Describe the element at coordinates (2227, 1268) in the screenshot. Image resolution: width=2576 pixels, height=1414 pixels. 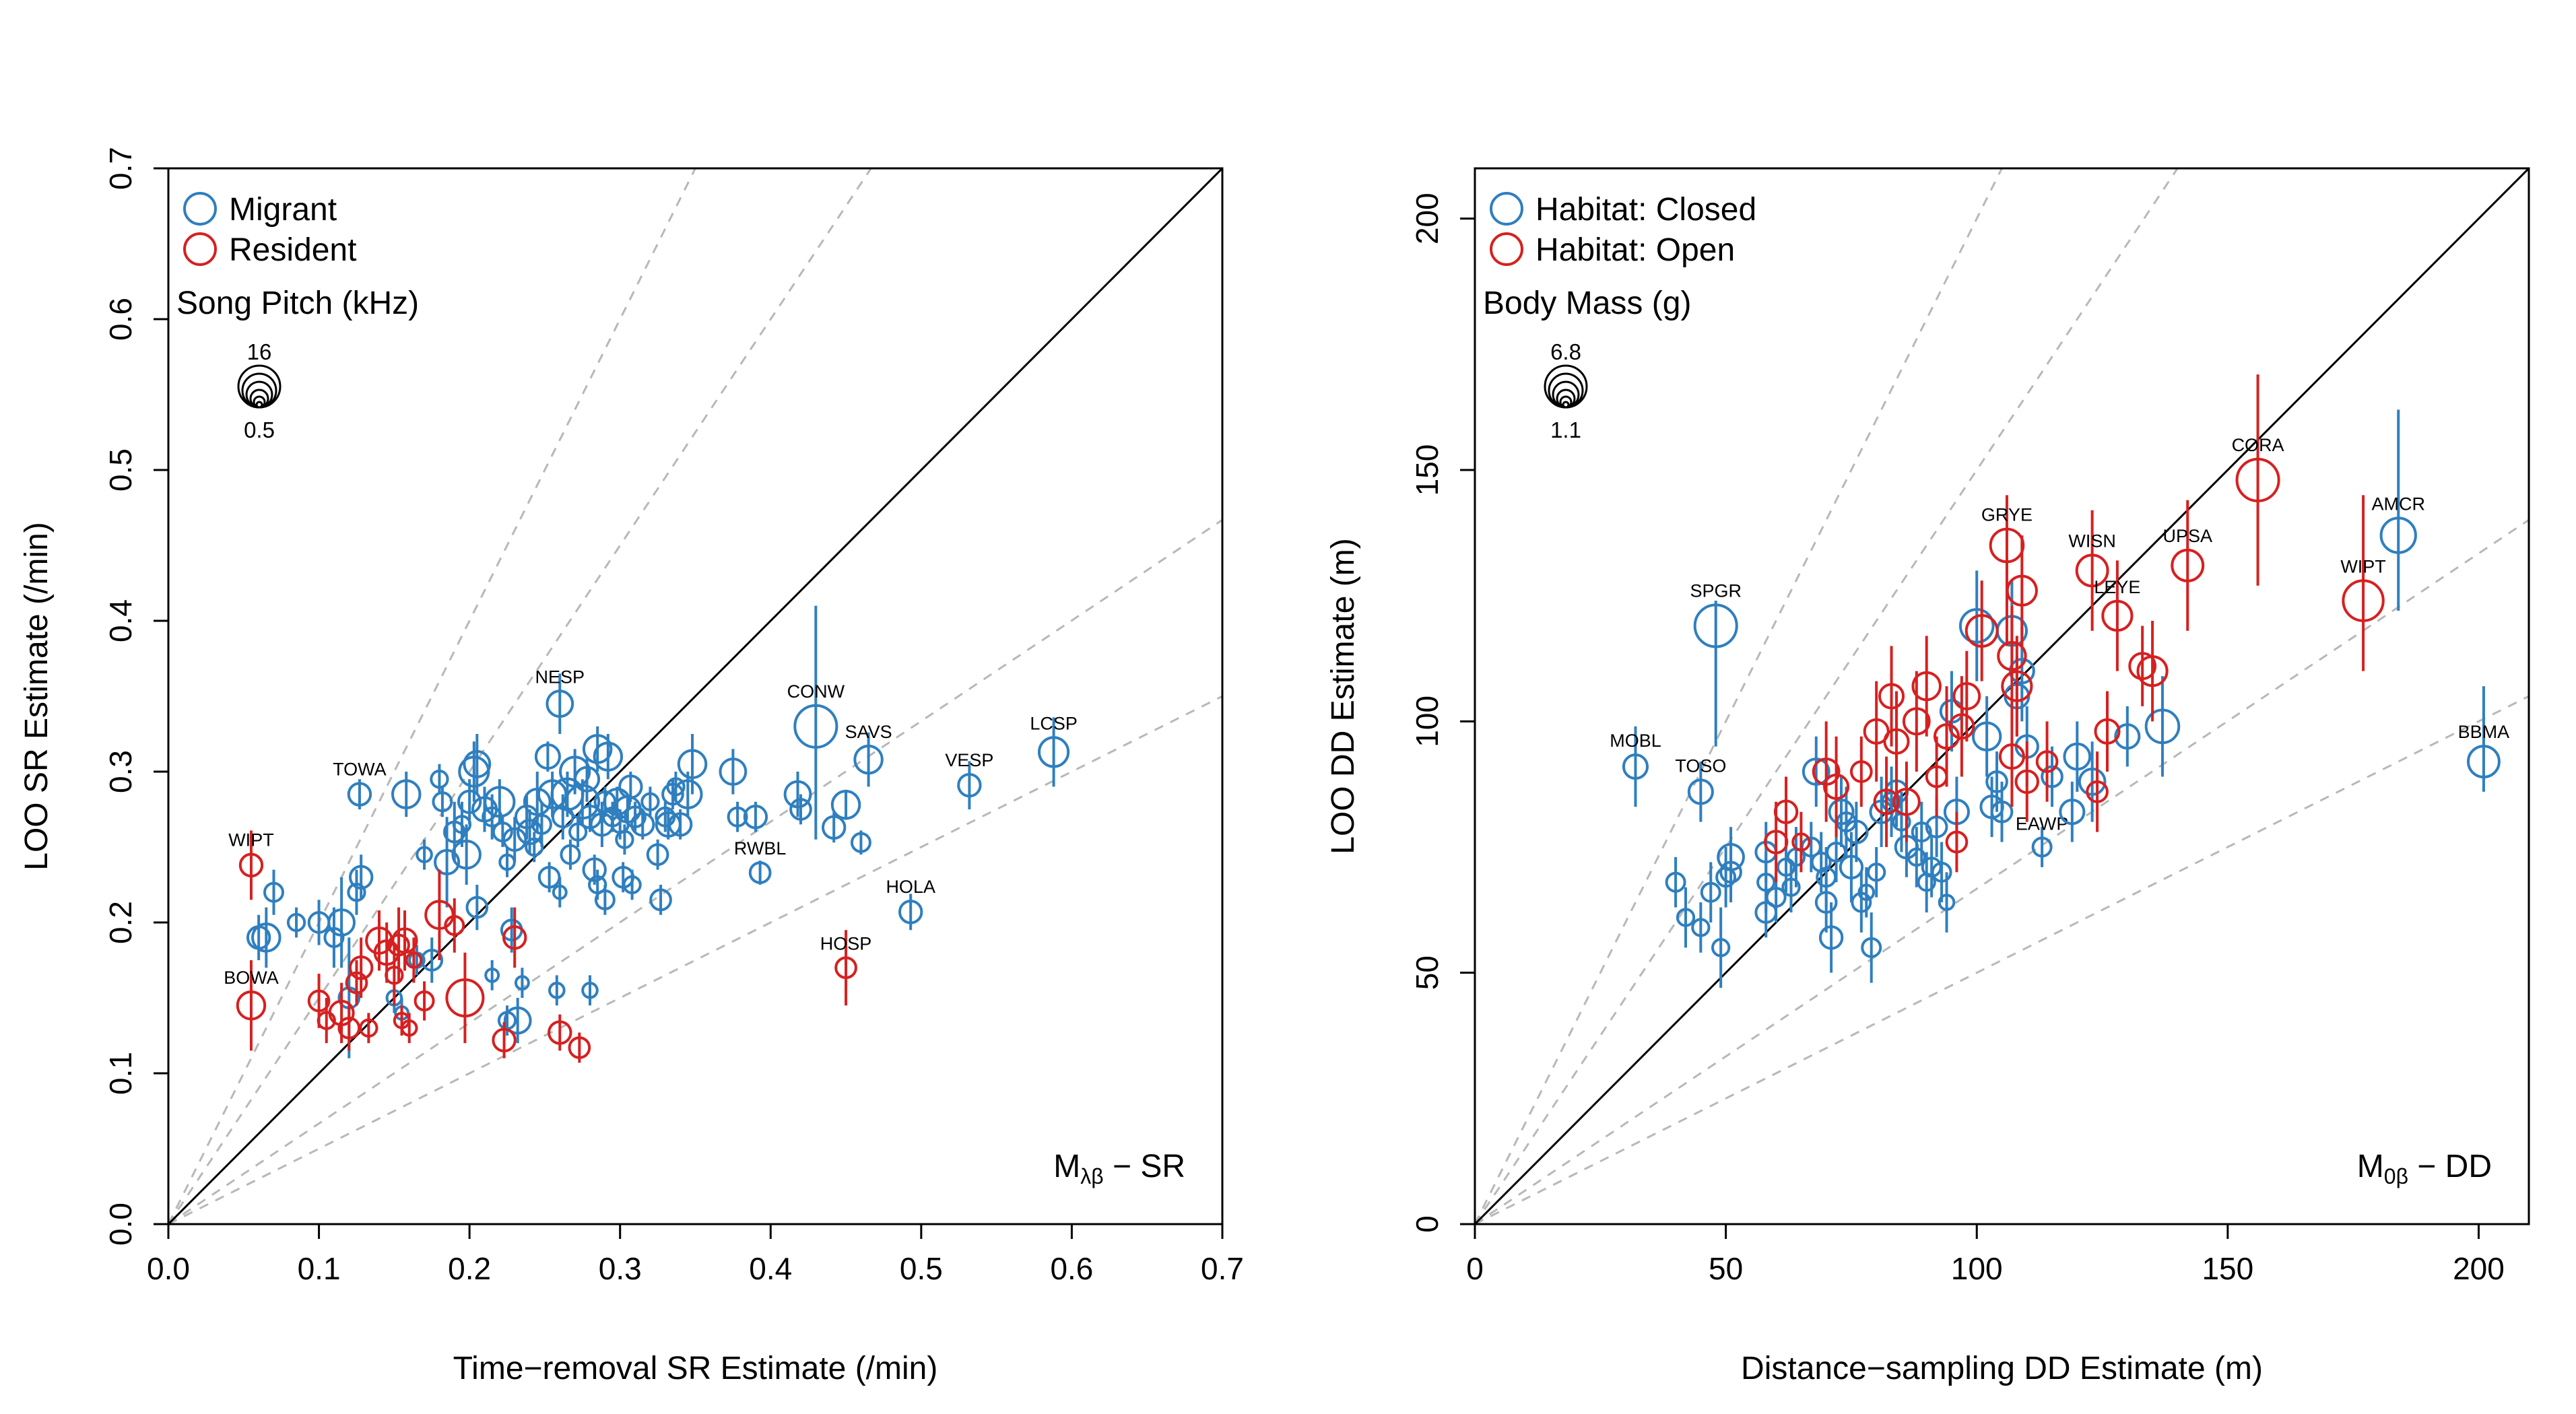
I see `dd-x-tick-label: 150` at that location.